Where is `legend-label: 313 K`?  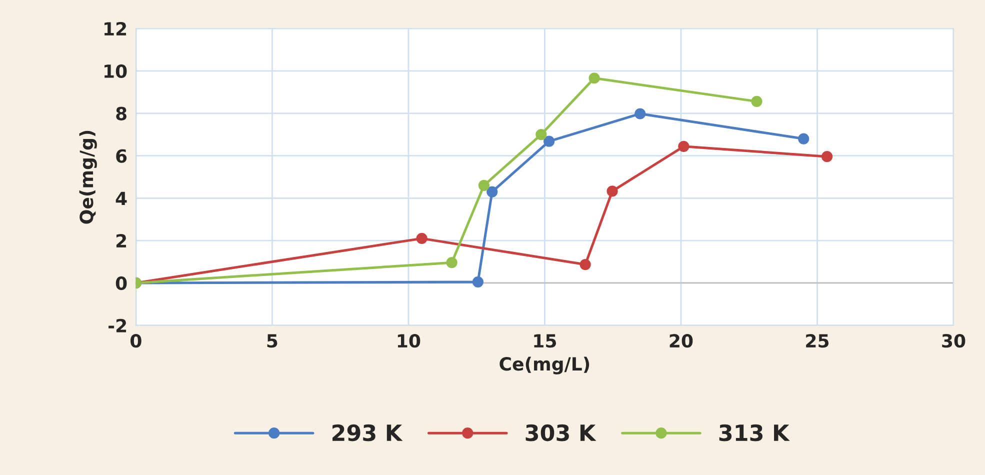 legend-label: 313 K is located at coordinates (754, 433).